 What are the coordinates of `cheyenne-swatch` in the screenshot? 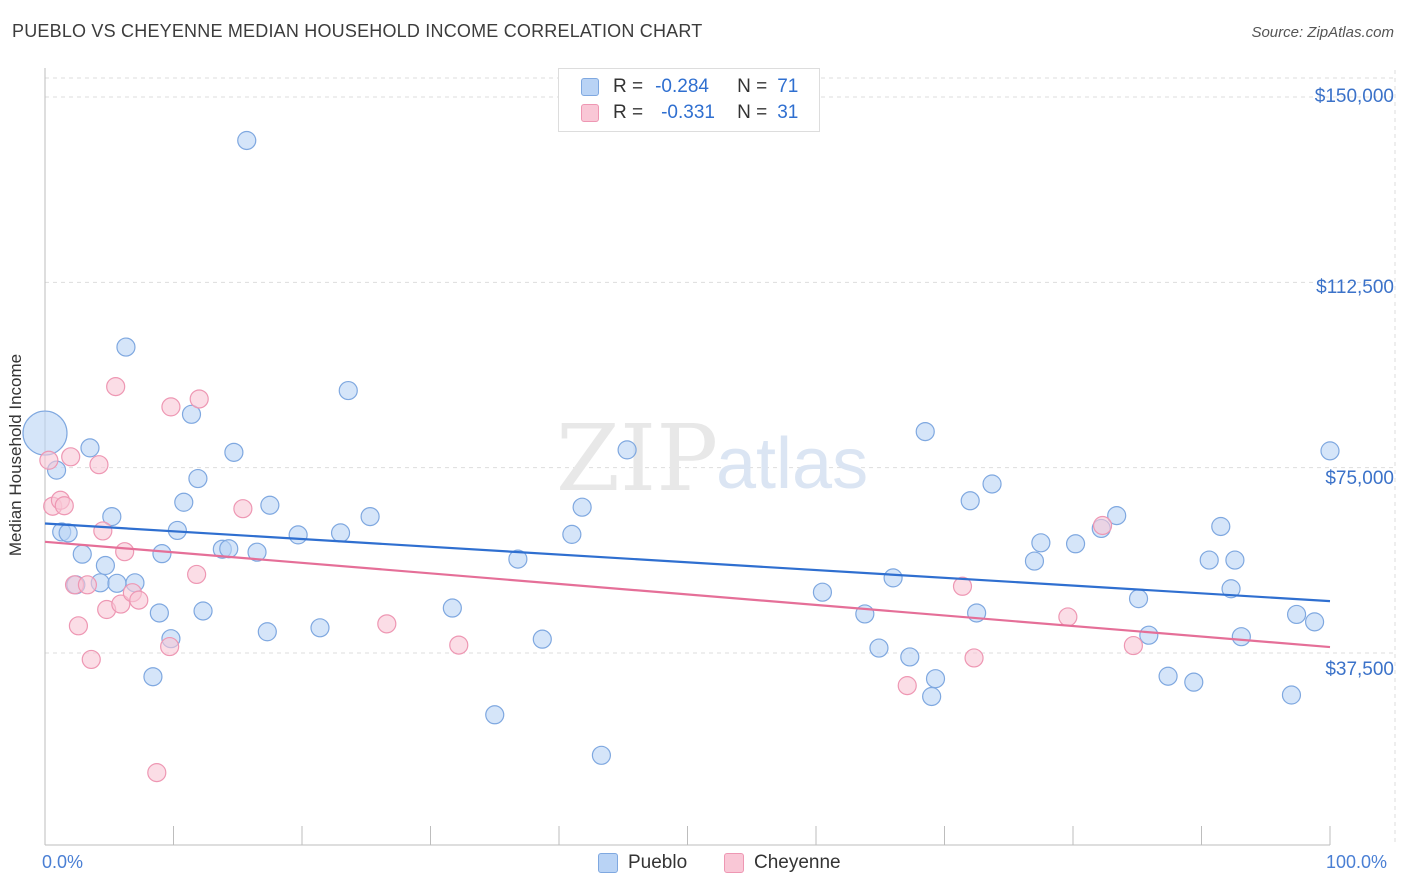 It's located at (734, 863).